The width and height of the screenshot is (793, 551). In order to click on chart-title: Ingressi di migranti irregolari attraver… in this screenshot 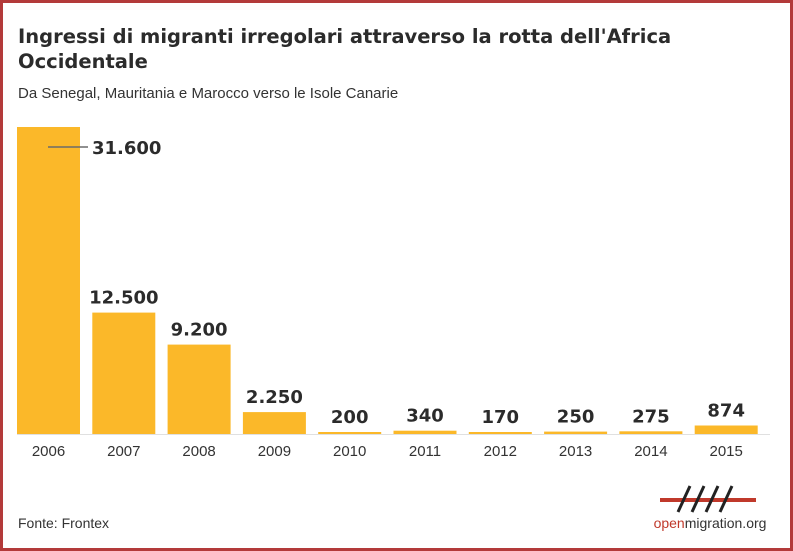, I will do `click(345, 49)`.